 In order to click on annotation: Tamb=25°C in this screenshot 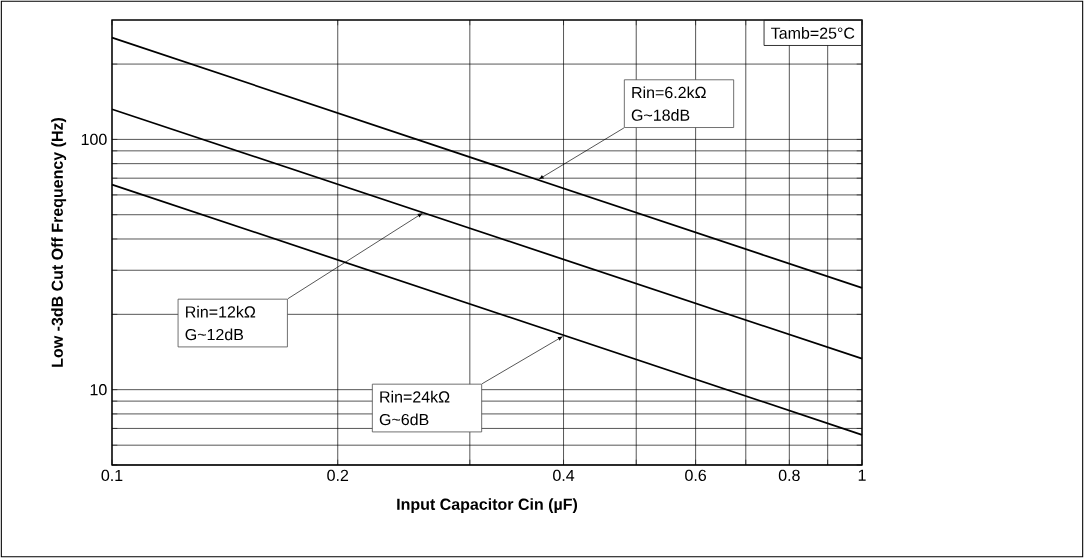, I will do `click(813, 33)`.